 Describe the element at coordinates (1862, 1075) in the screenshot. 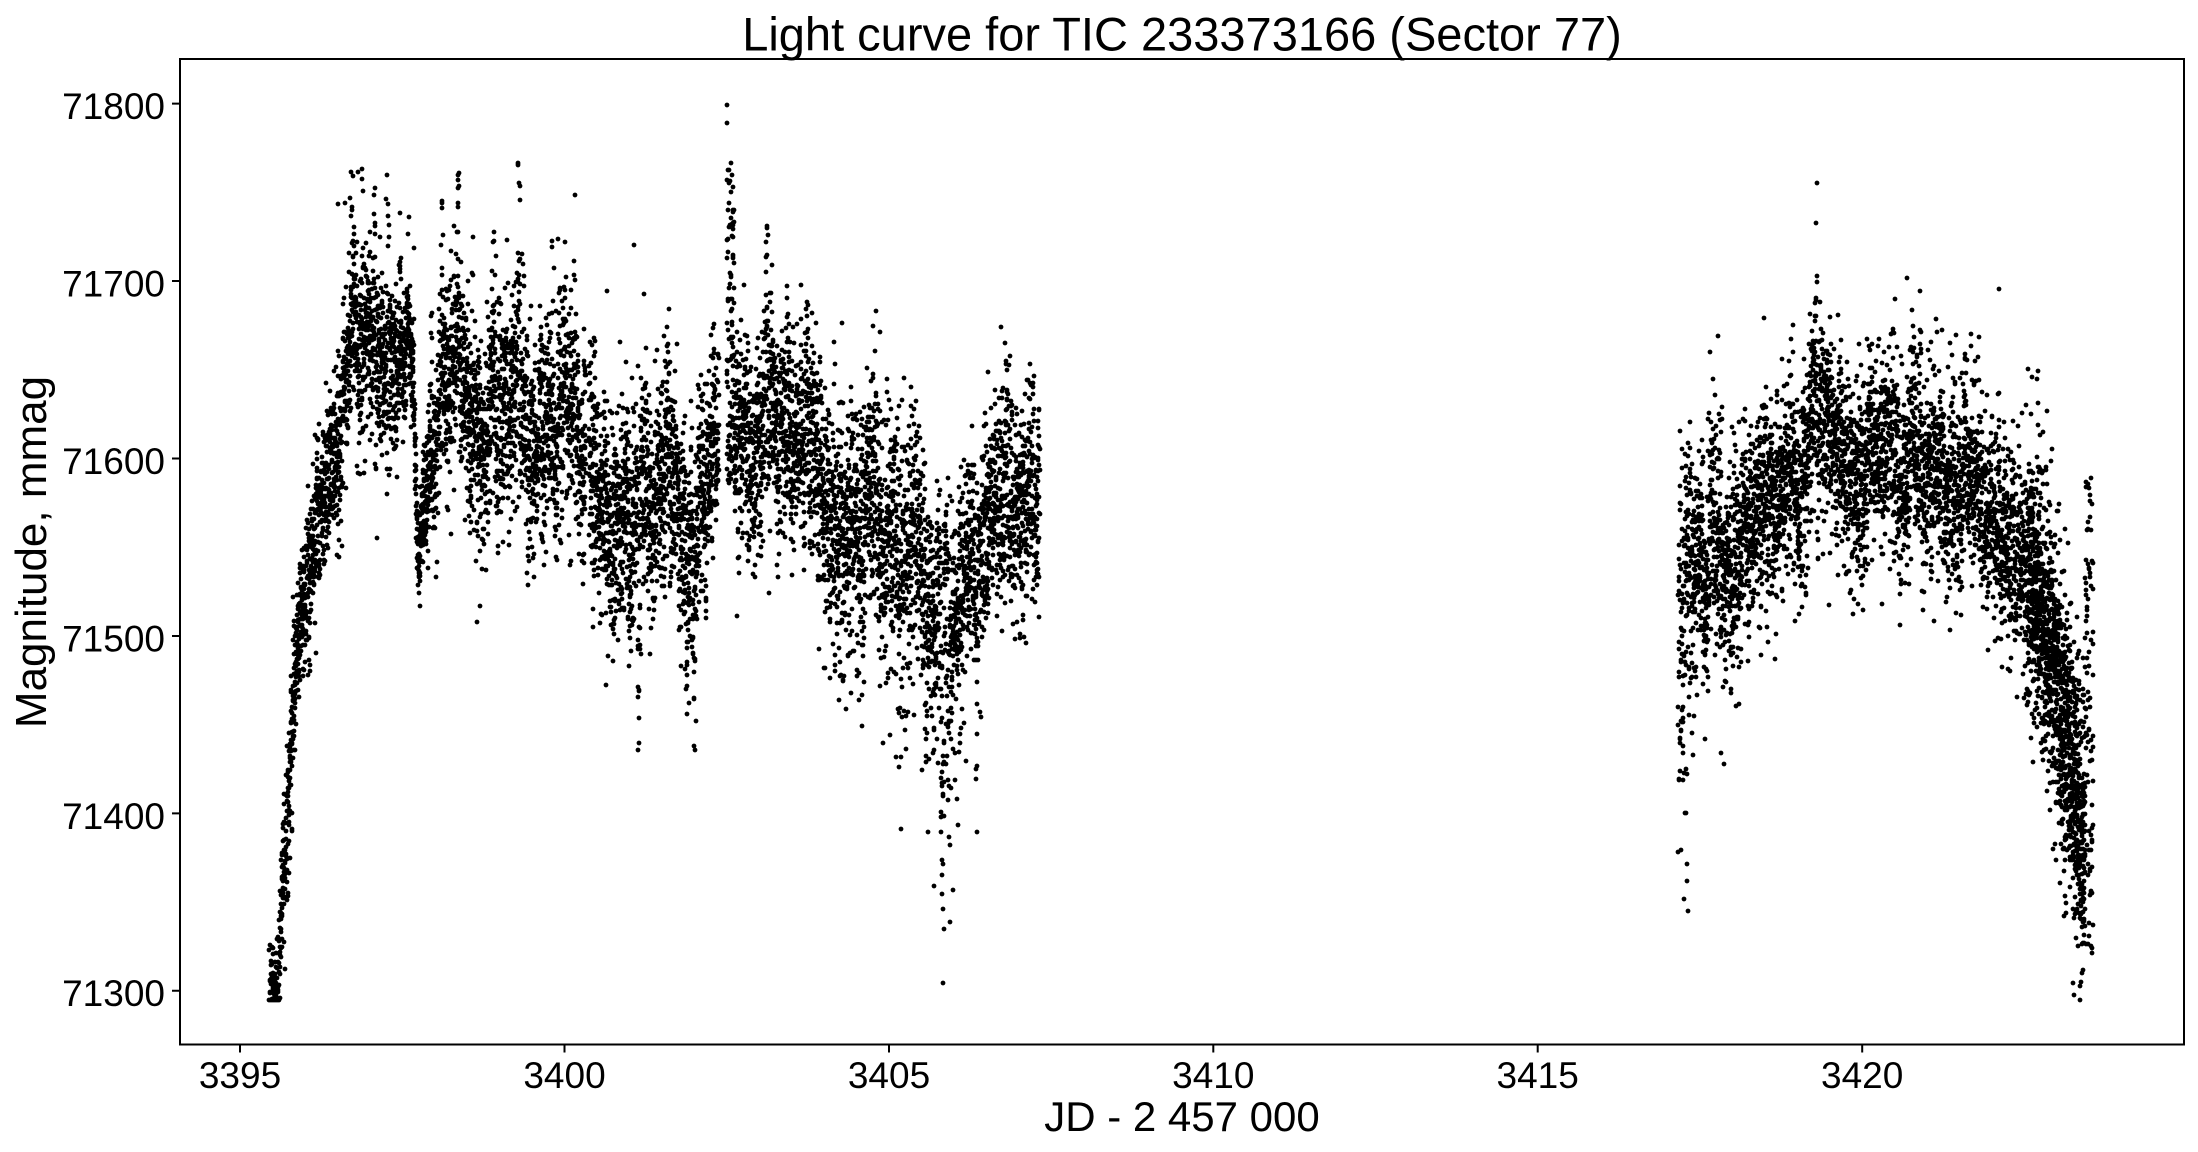

I see `svg-text: 3420` at that location.